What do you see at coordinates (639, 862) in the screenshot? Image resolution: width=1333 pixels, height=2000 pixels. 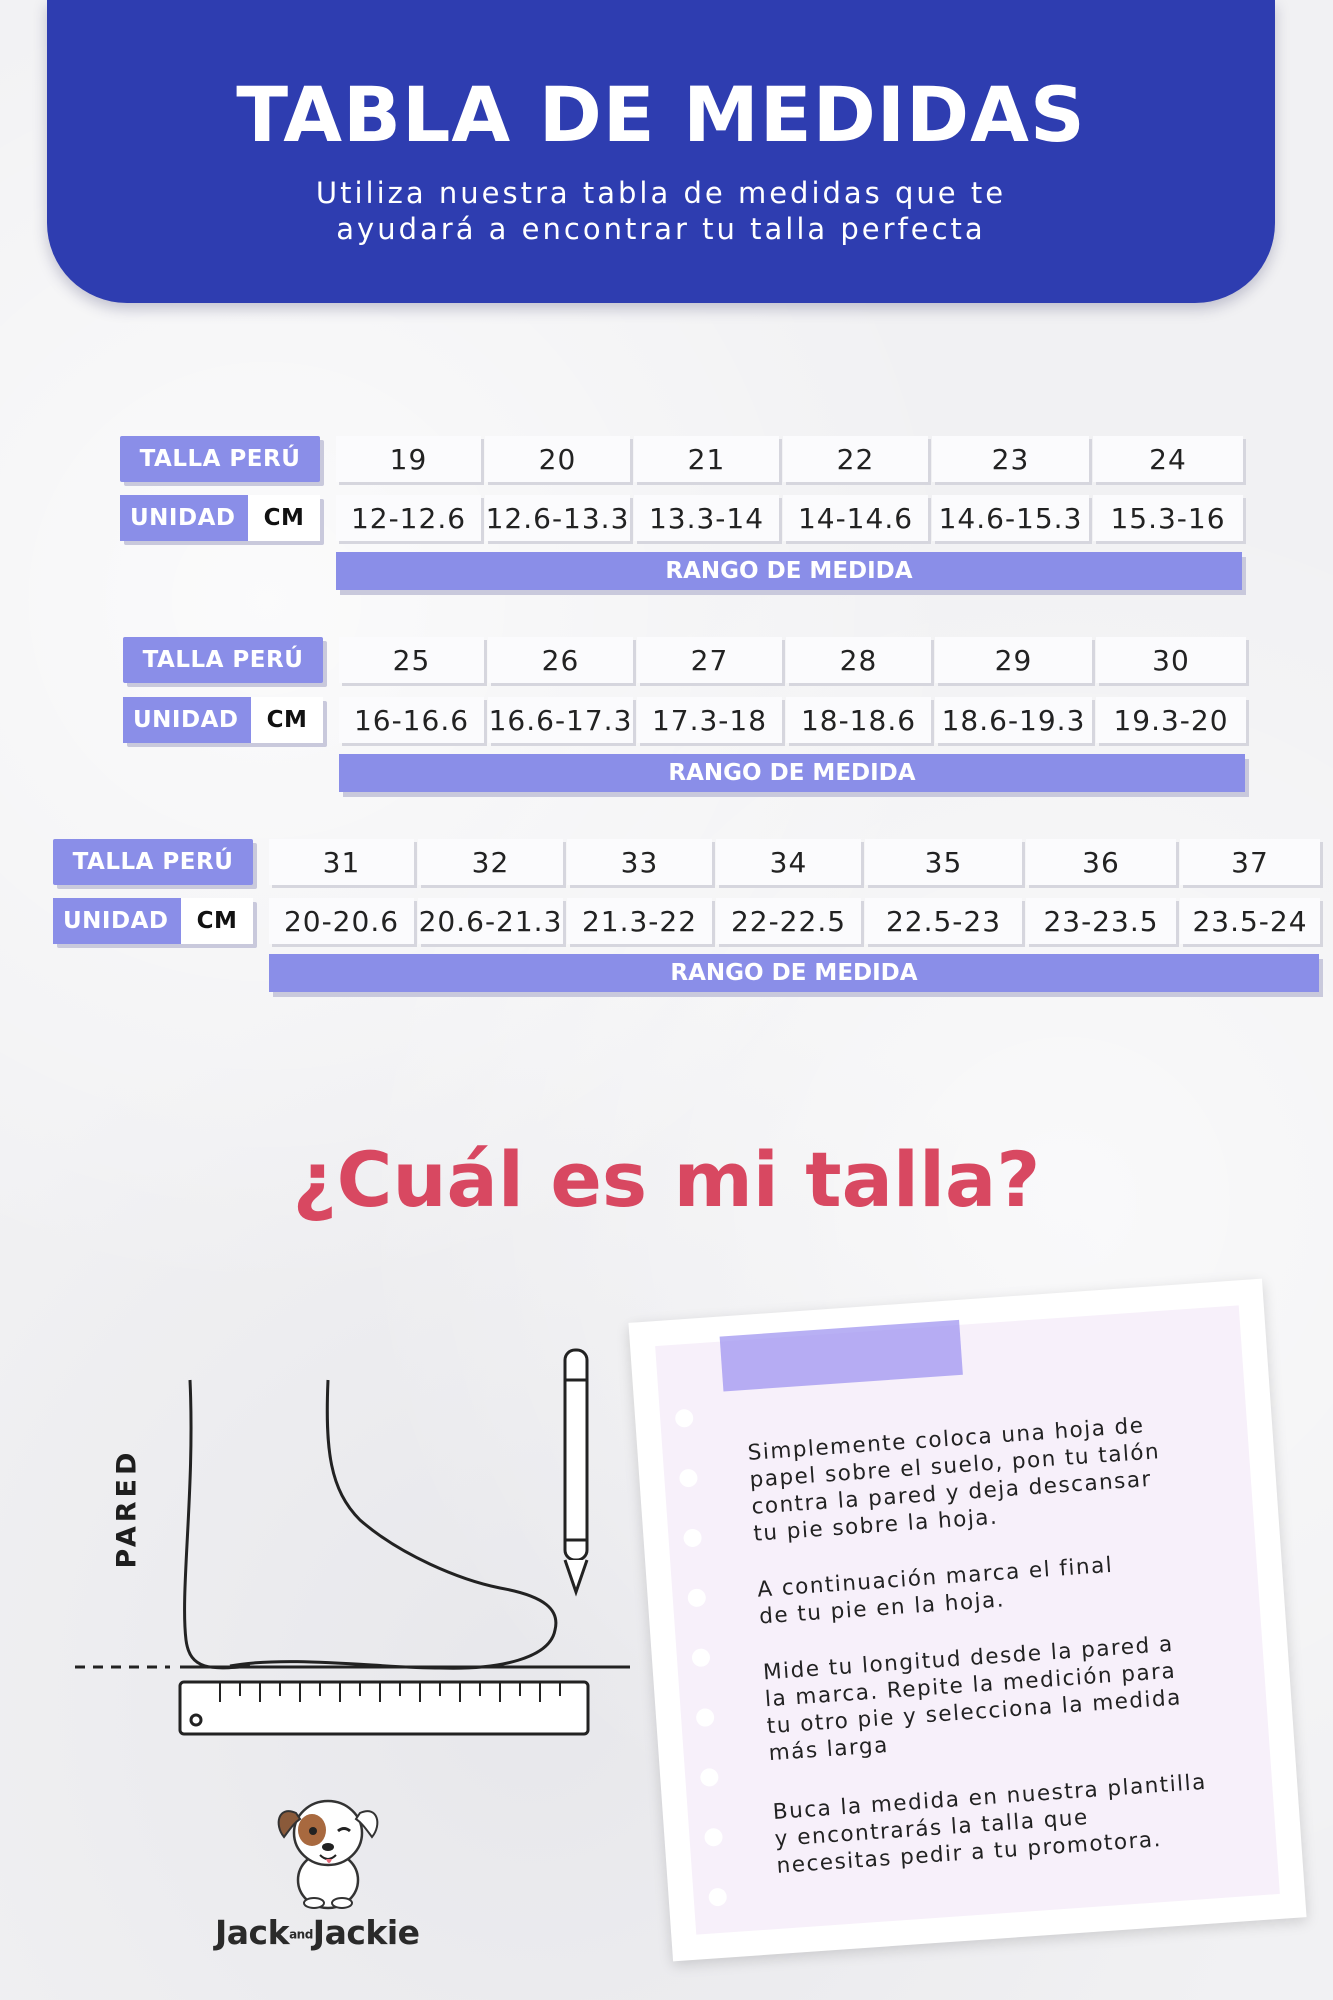 I see `size-cell: 33` at bounding box center [639, 862].